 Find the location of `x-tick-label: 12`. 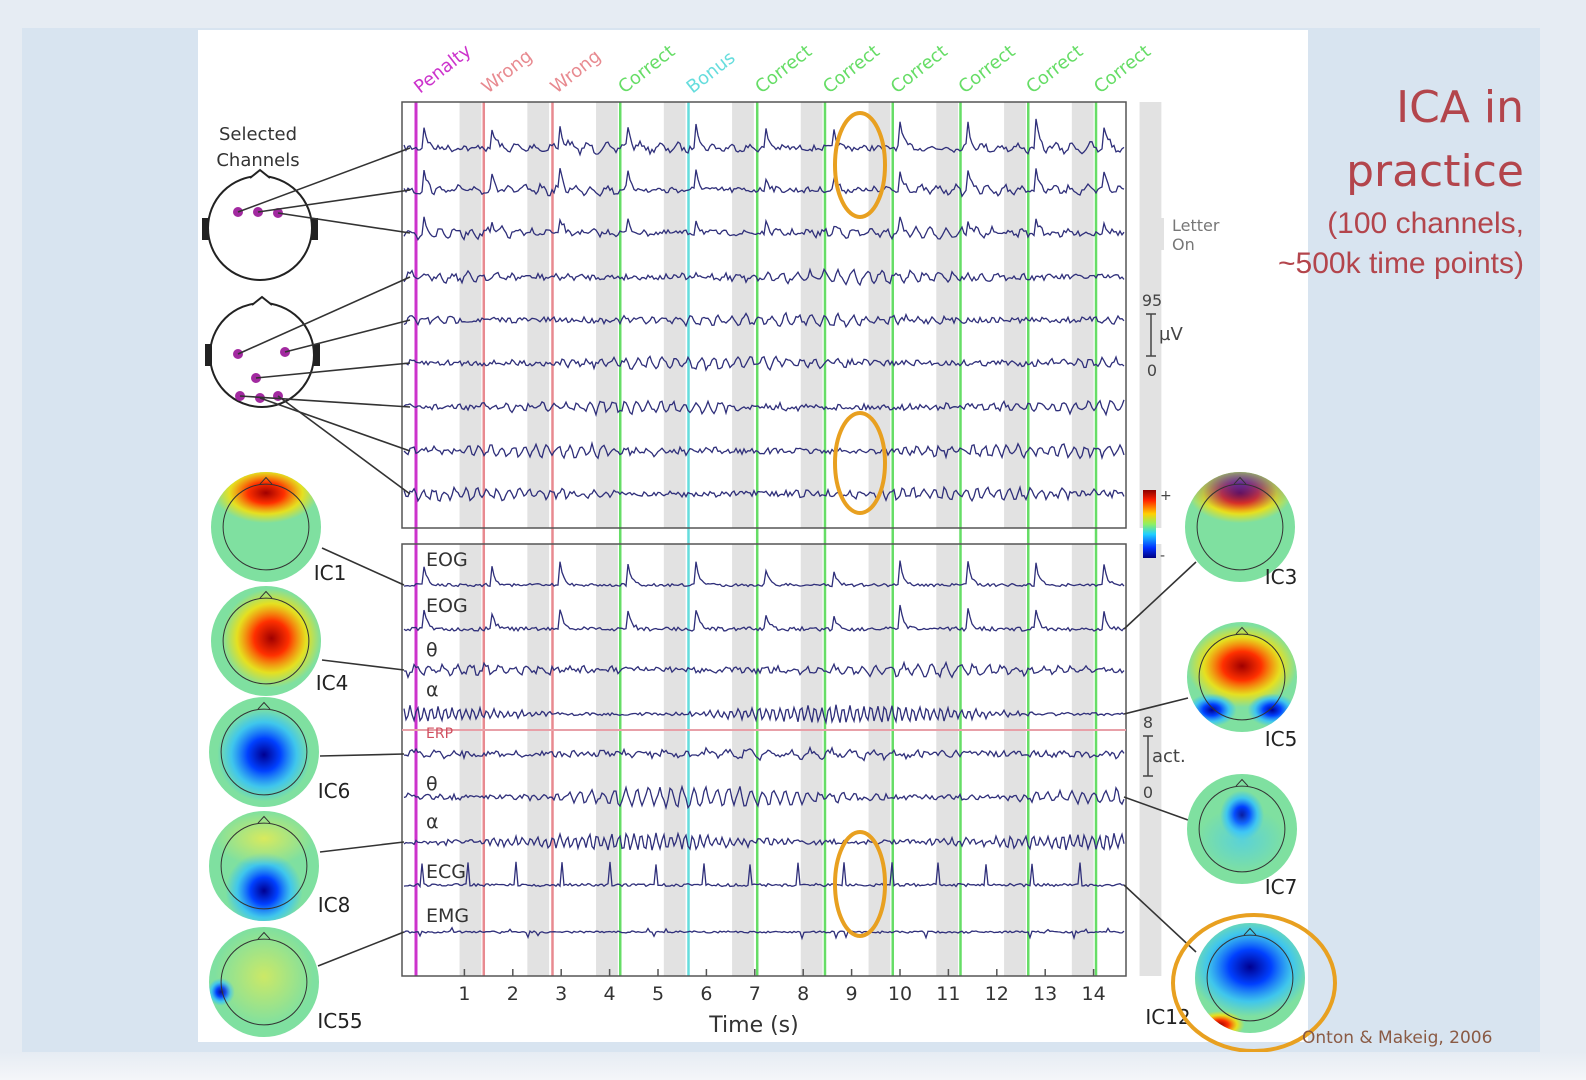

x-tick-label: 12 is located at coordinates (997, 994).